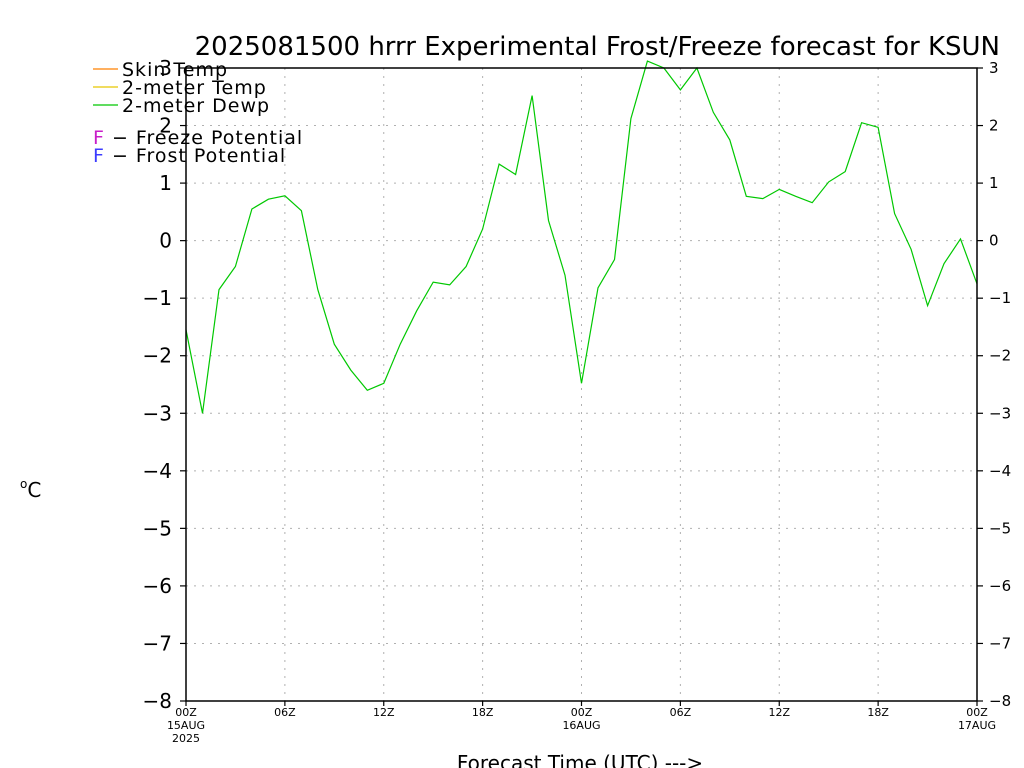 The width and height of the screenshot is (1024, 768). Describe the element at coordinates (1000, 701) in the screenshot. I see `y-tick-label-right: −8` at that location.